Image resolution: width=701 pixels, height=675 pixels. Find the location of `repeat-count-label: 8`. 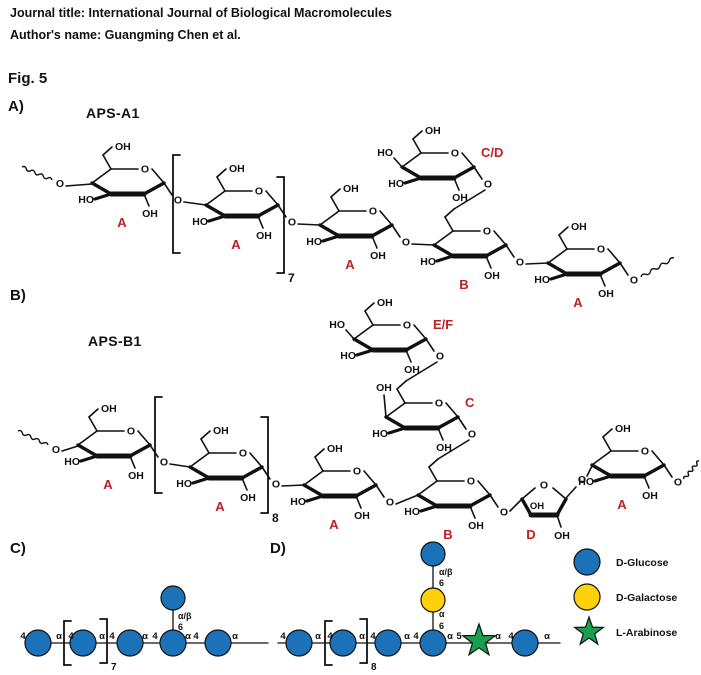

repeat-count-label: 8 is located at coordinates (275, 518).